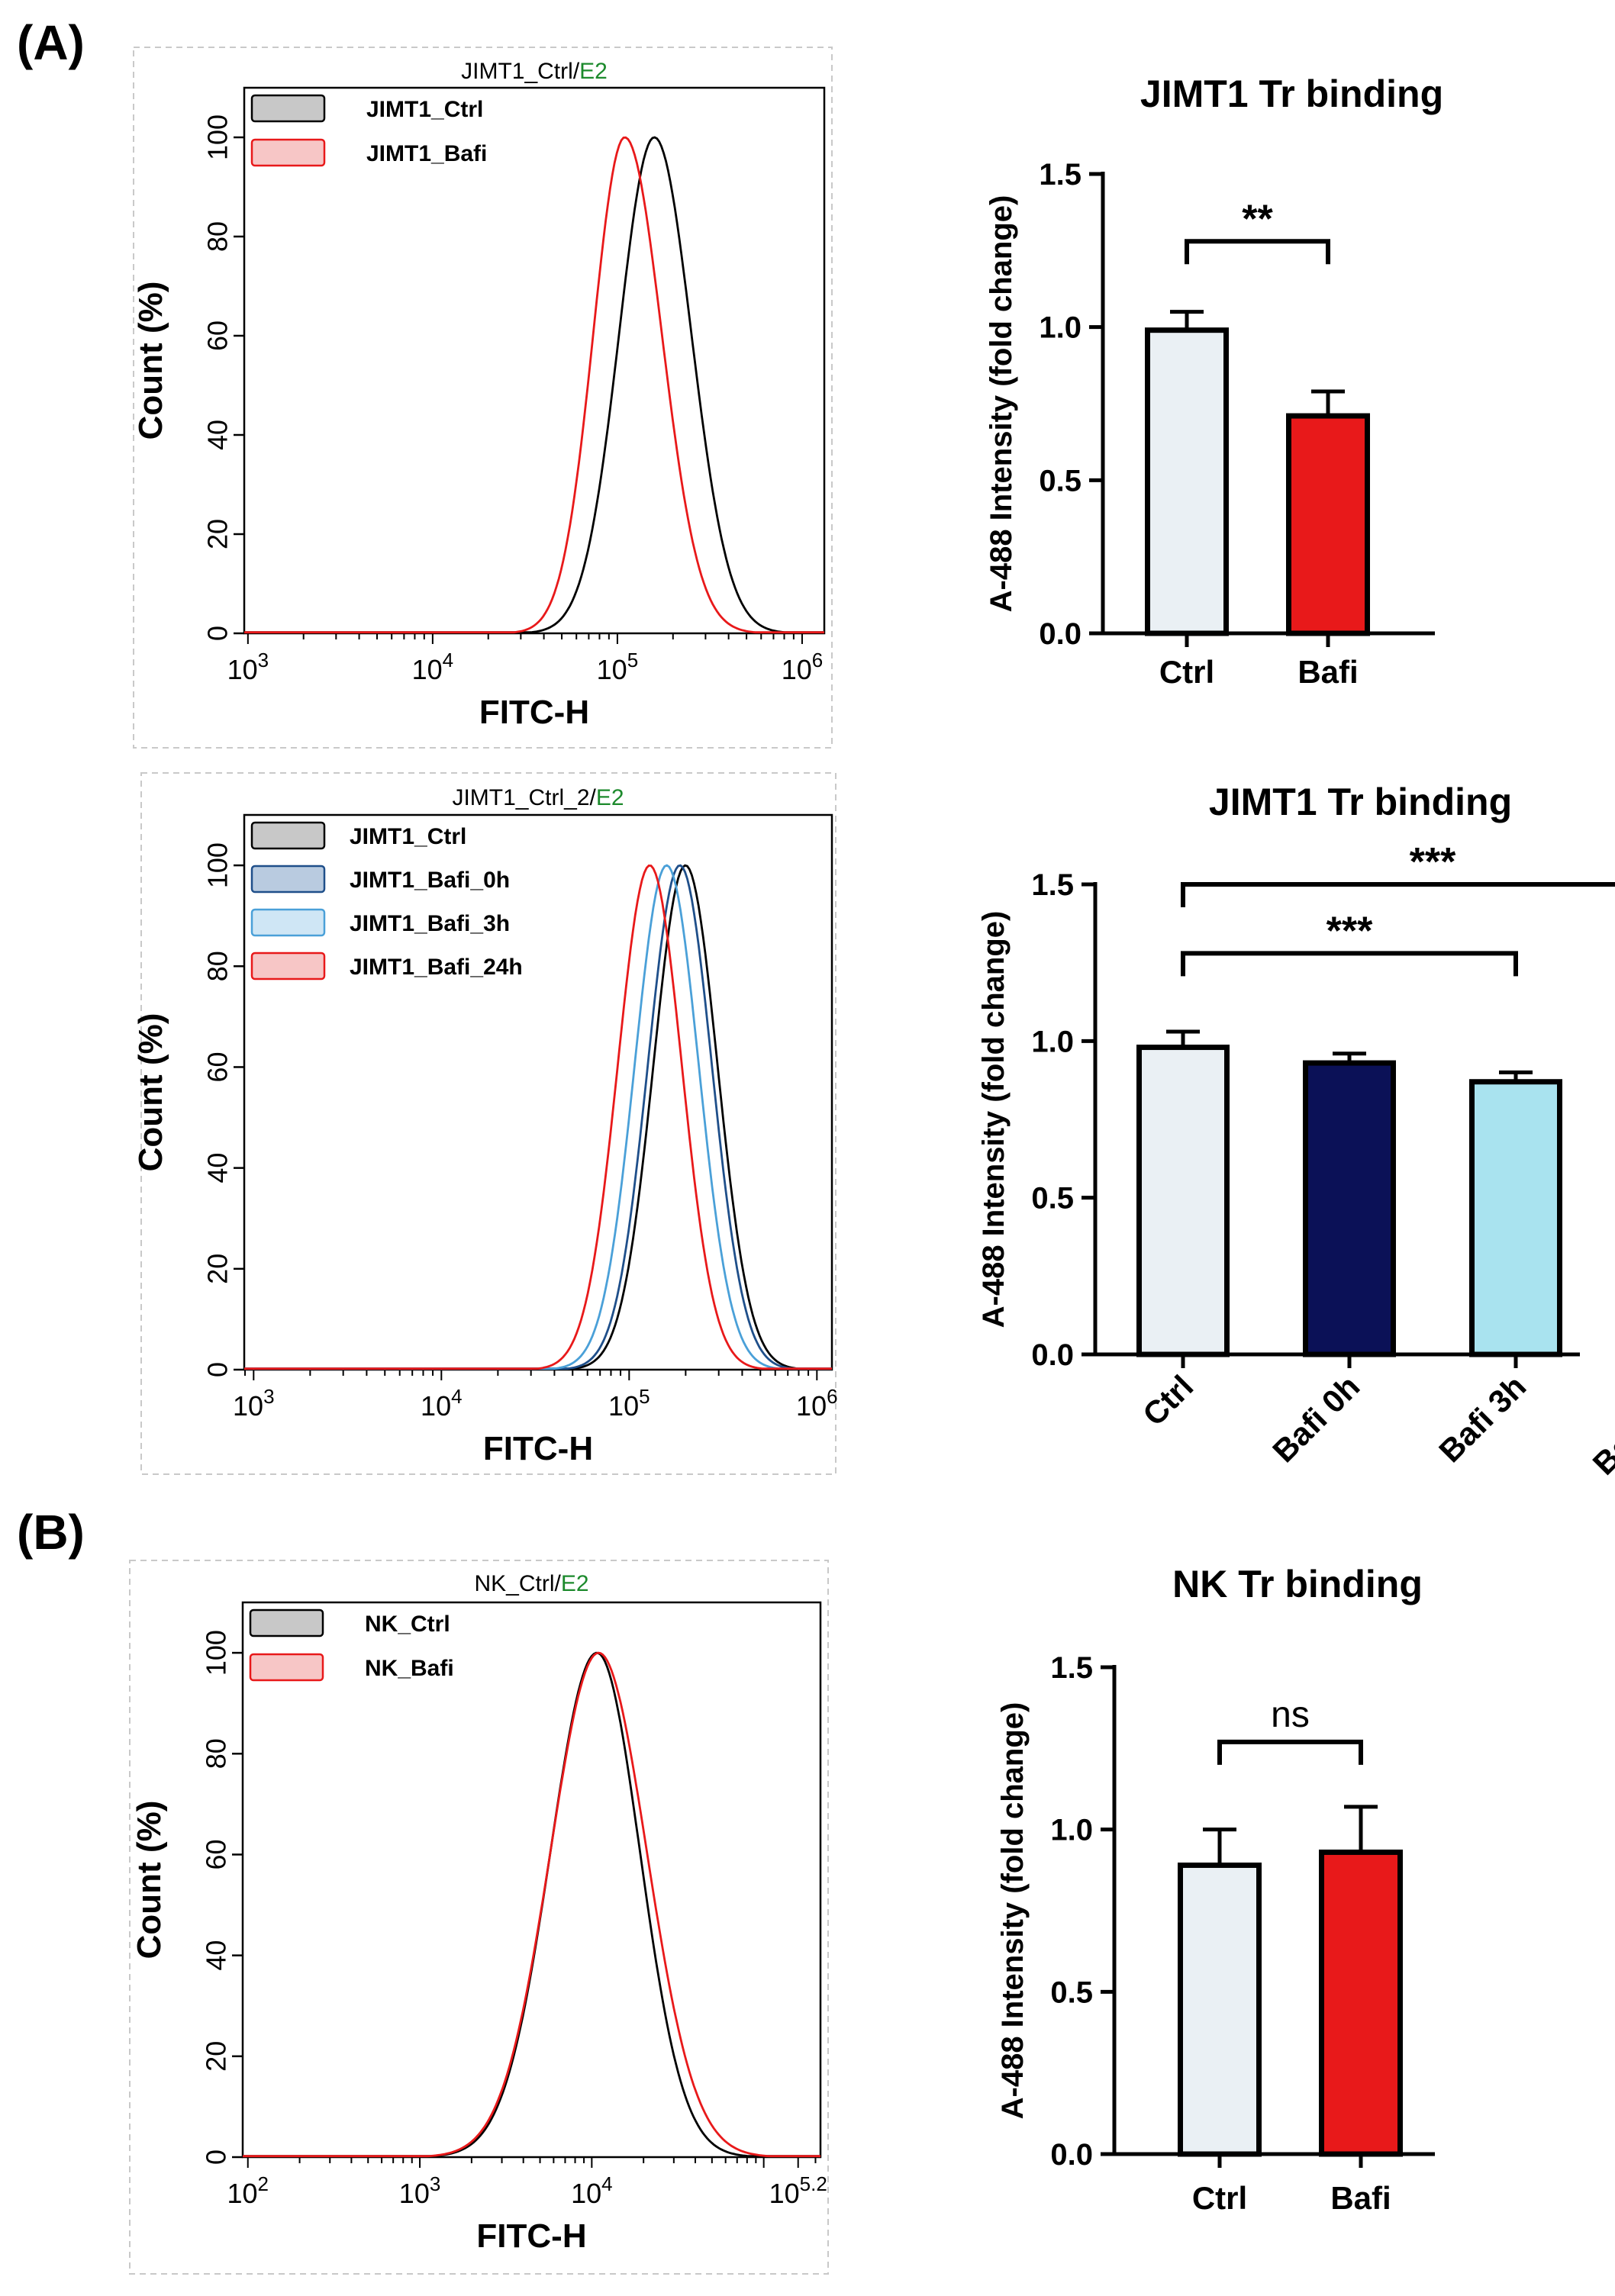  Describe the element at coordinates (1349, 1208) in the screenshot. I see `bar-bafi-0h` at that location.